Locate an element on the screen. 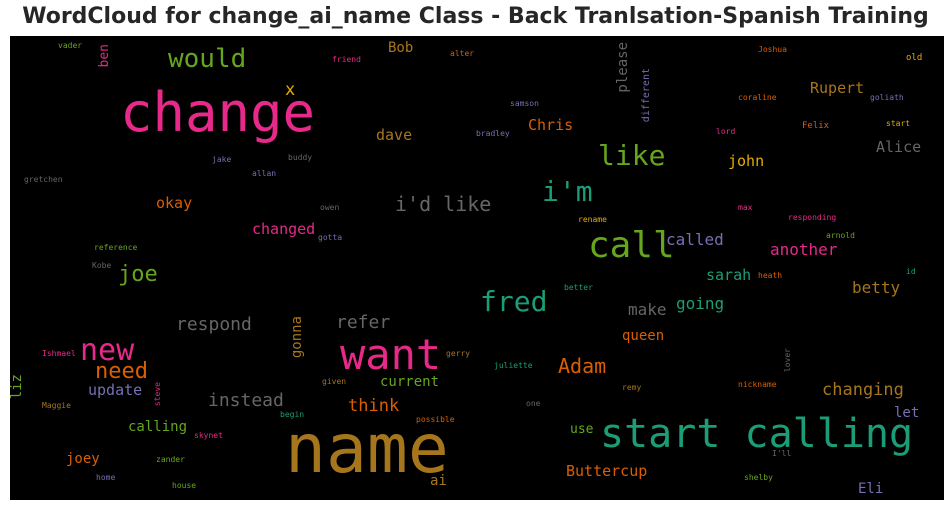  word-vader: vader is located at coordinates (70, 45).